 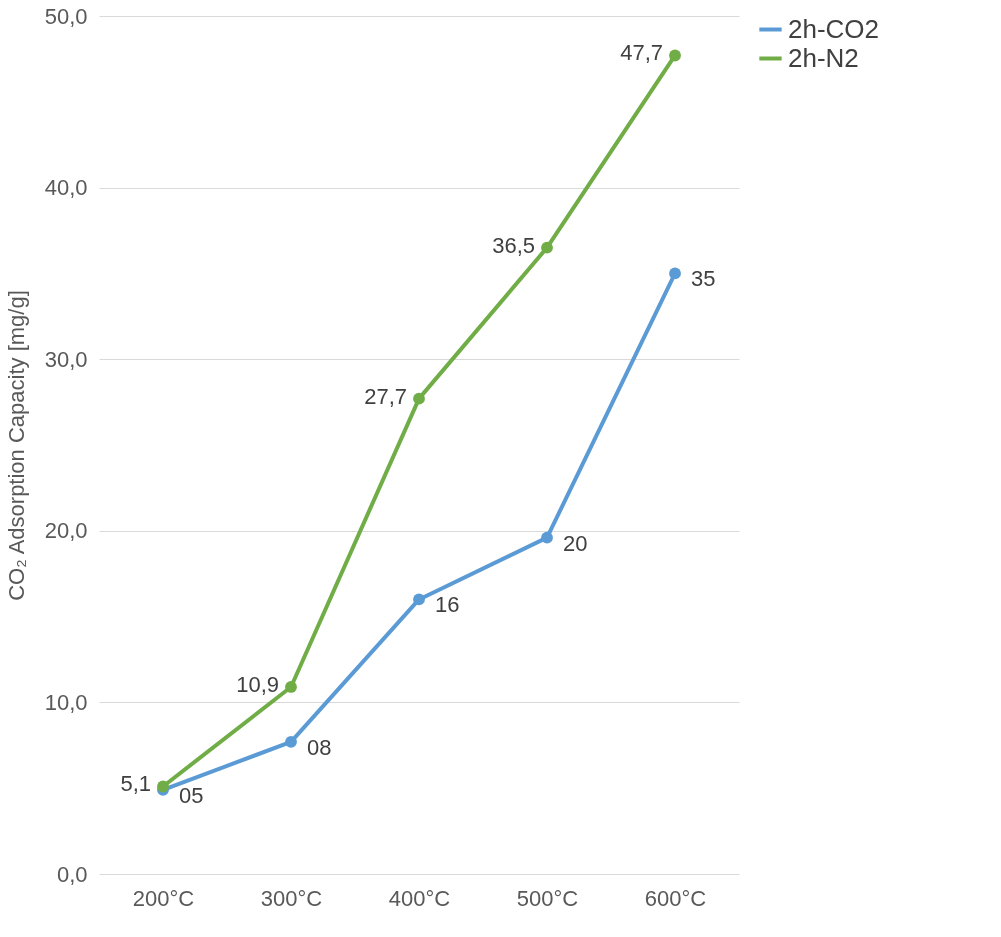 I want to click on x-tick-label: 300°C, so click(x=291, y=898).